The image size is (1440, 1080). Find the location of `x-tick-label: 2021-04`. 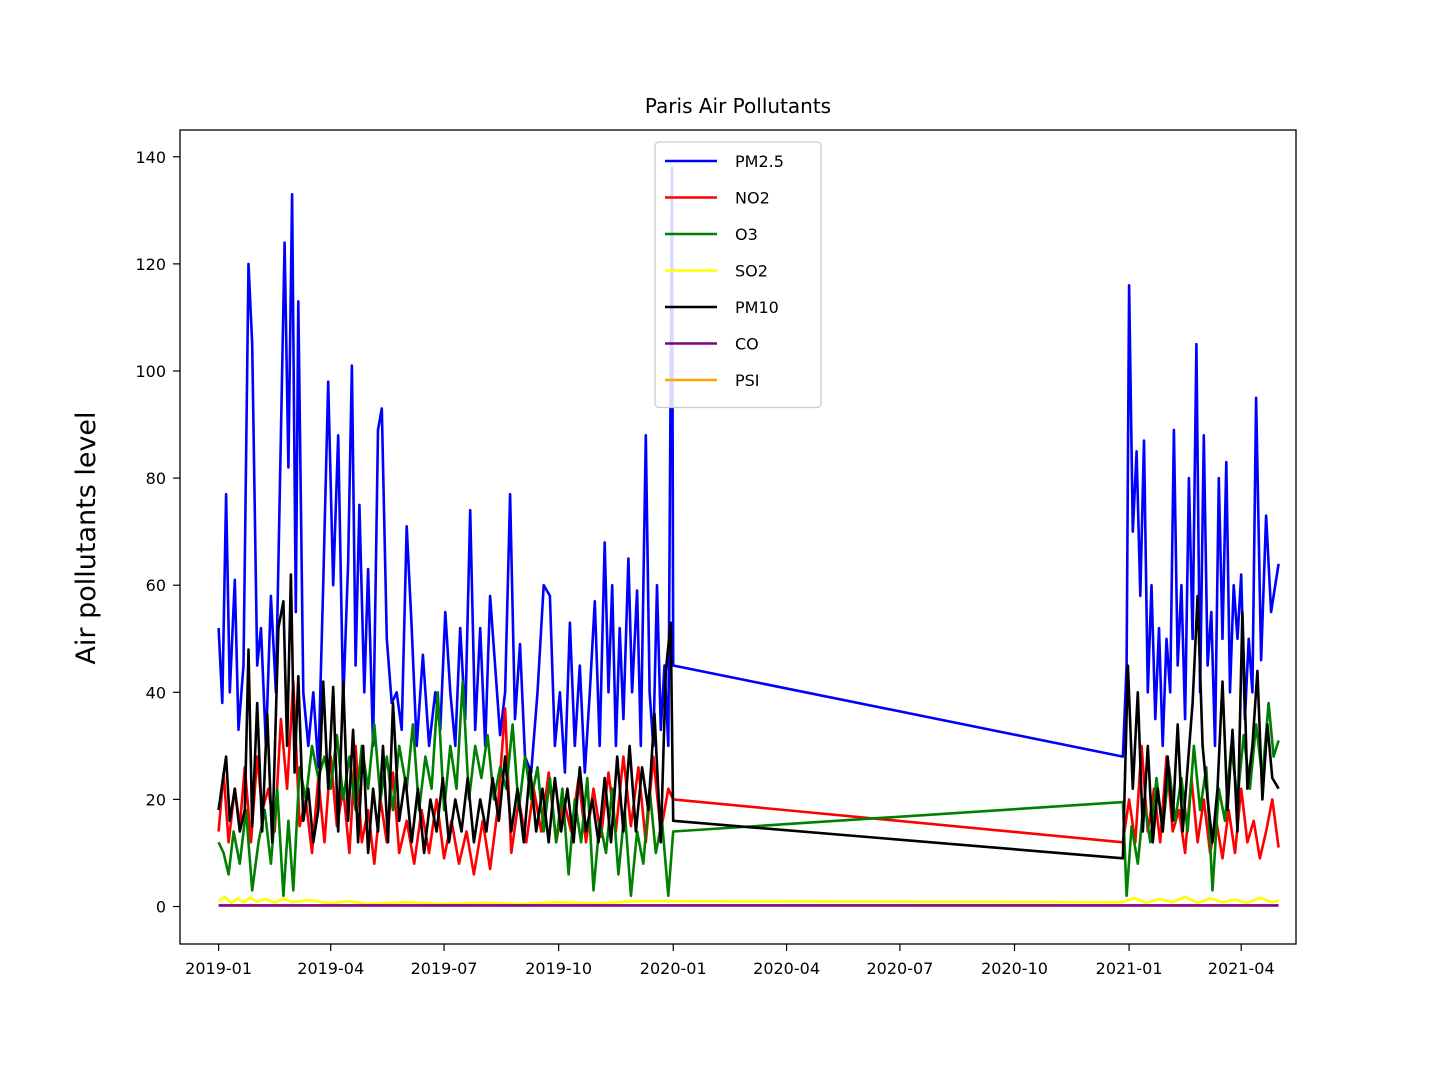

x-tick-label: 2021-04 is located at coordinates (1241, 968).